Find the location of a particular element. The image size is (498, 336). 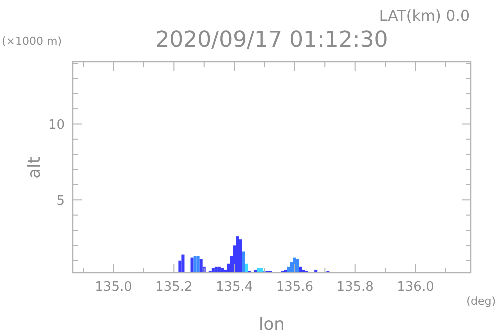

x-tick-label: 135.8 is located at coordinates (355, 287).